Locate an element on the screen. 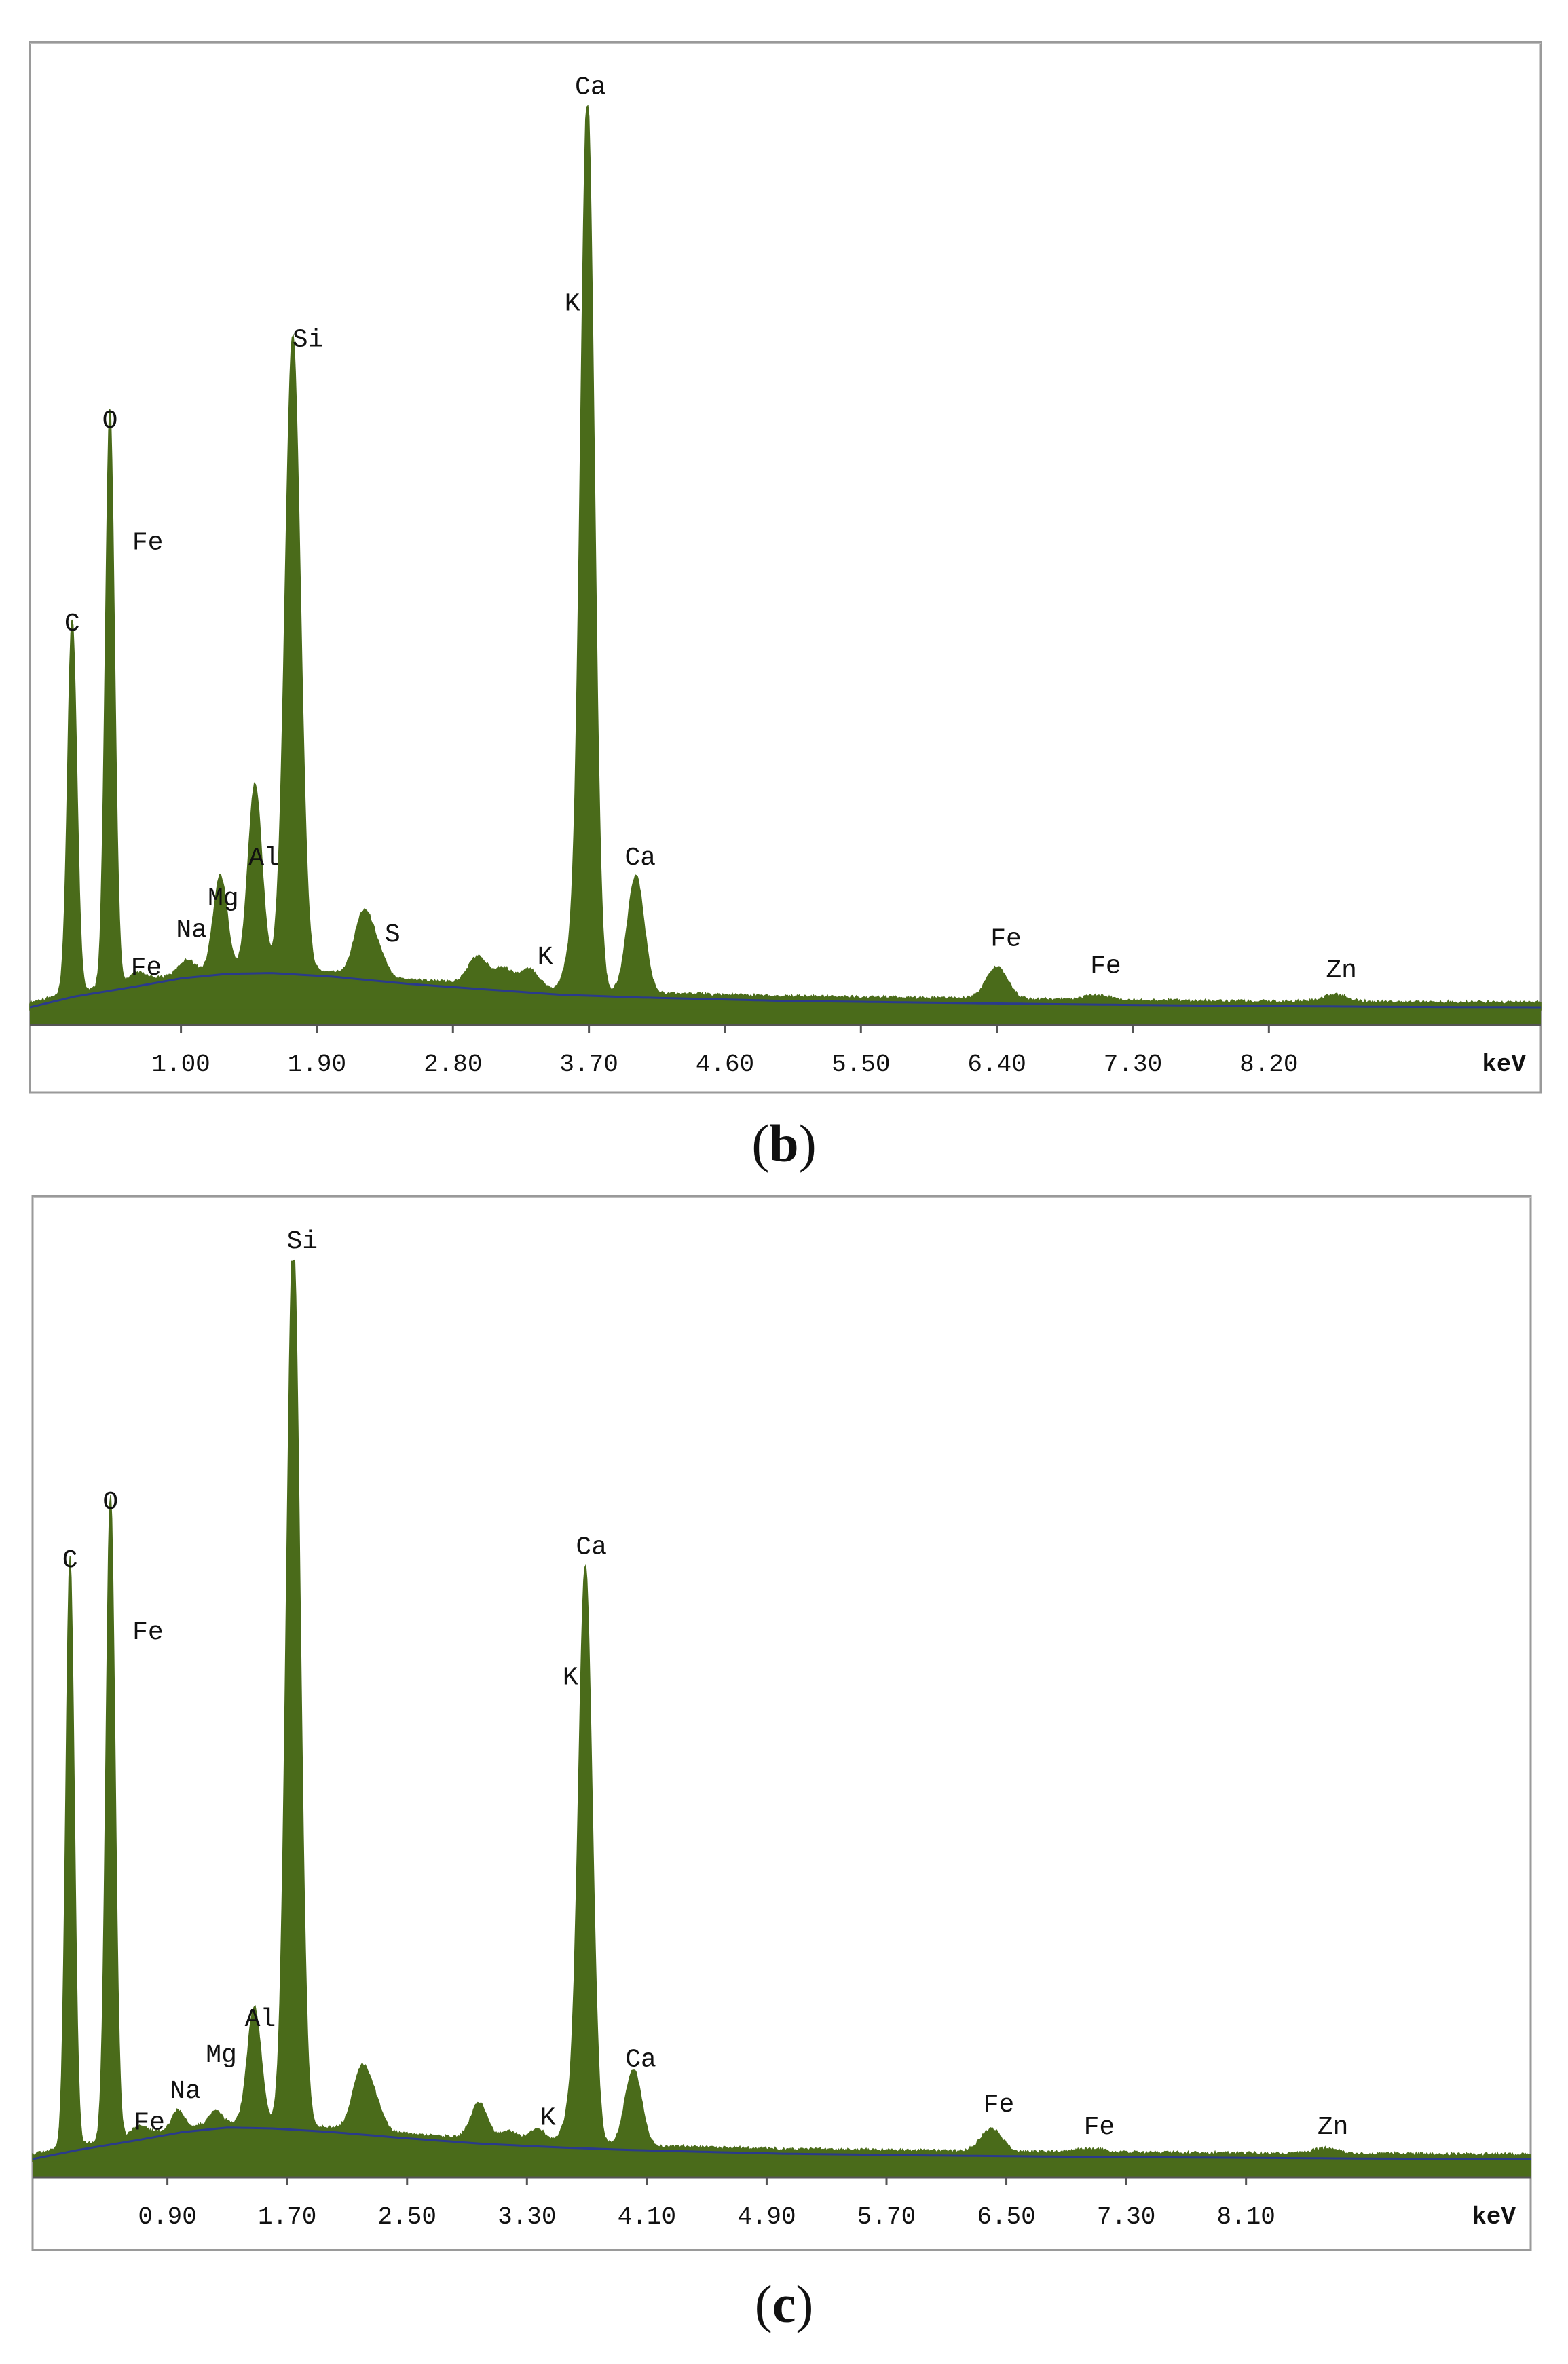 This screenshot has width=1568, height=2364. x-tick-label: 2.50 is located at coordinates (407, 2217).